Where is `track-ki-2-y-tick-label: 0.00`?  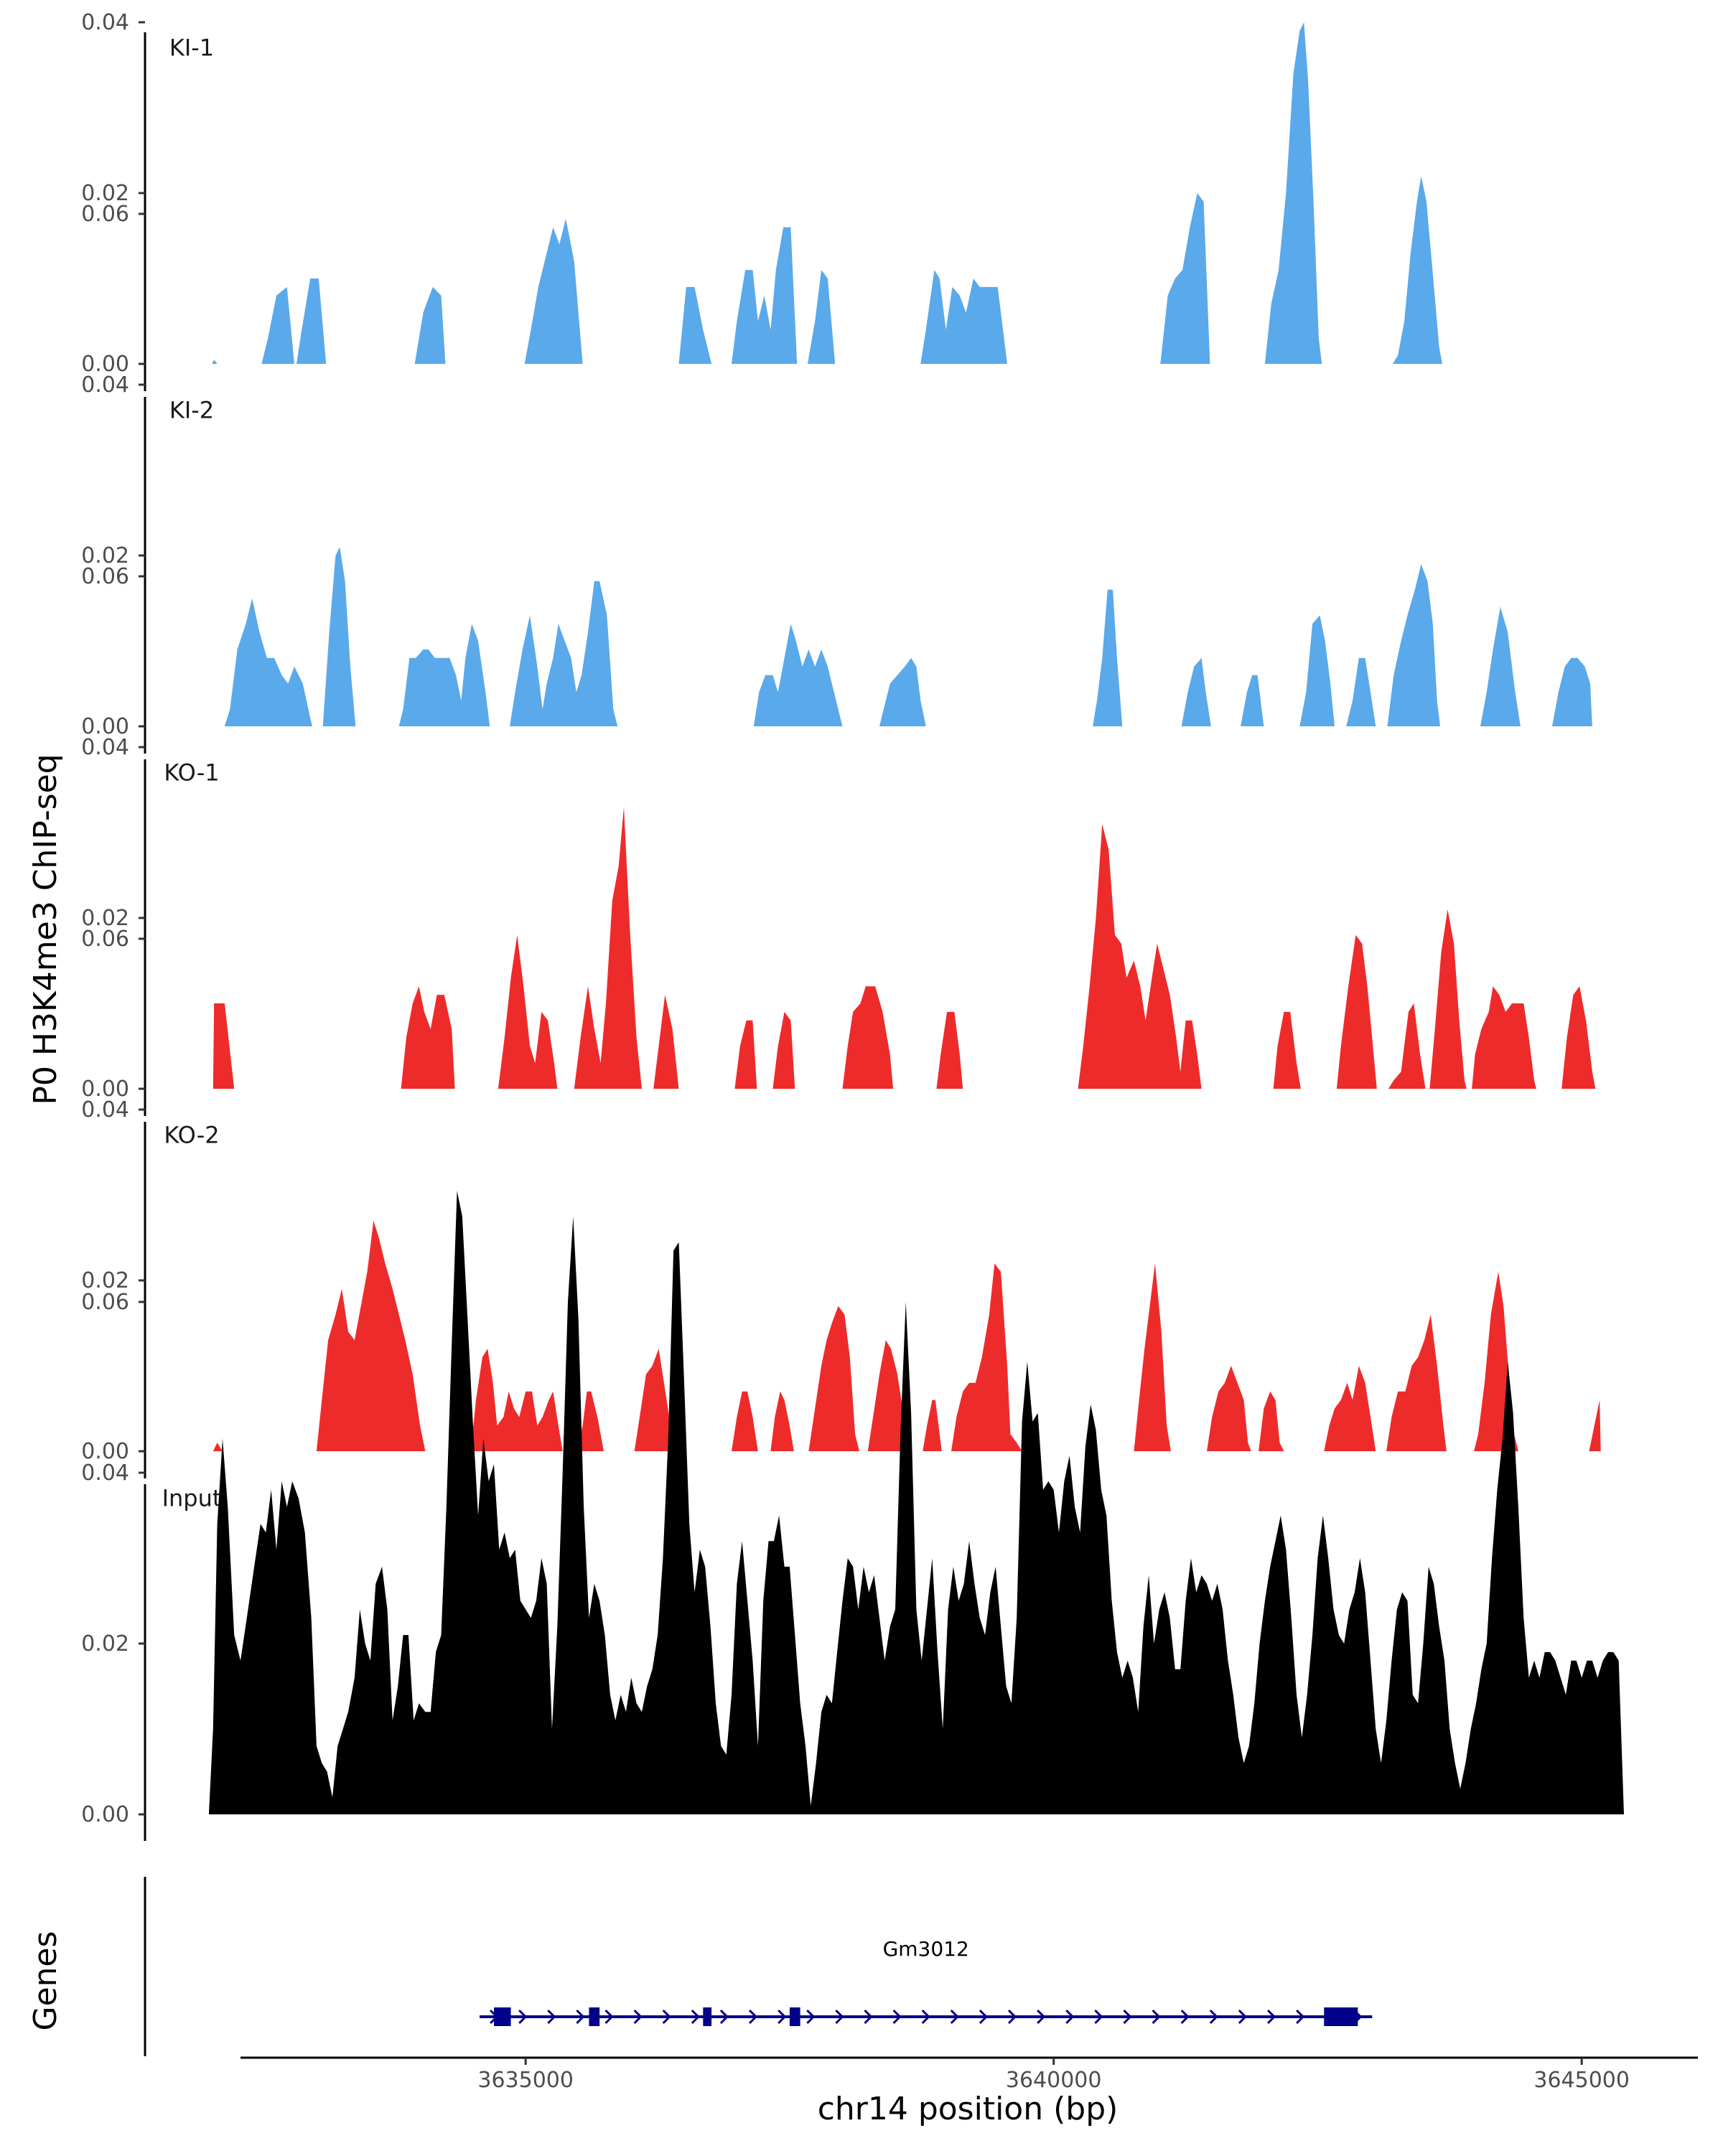 track-ki-2-y-tick-label: 0.00 is located at coordinates (105, 726).